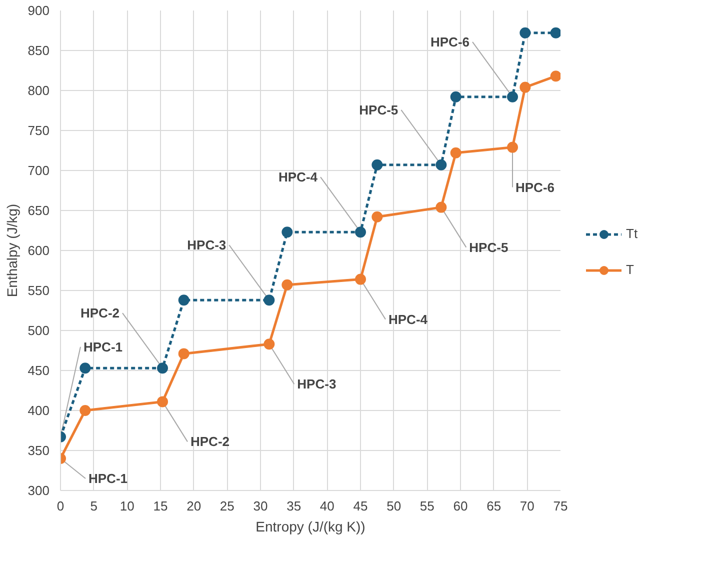 Image resolution: width=703 pixels, height=581 pixels. Describe the element at coordinates (12, 251) in the screenshot. I see `y-axis-title: Enthalpy (J/kg)` at that location.